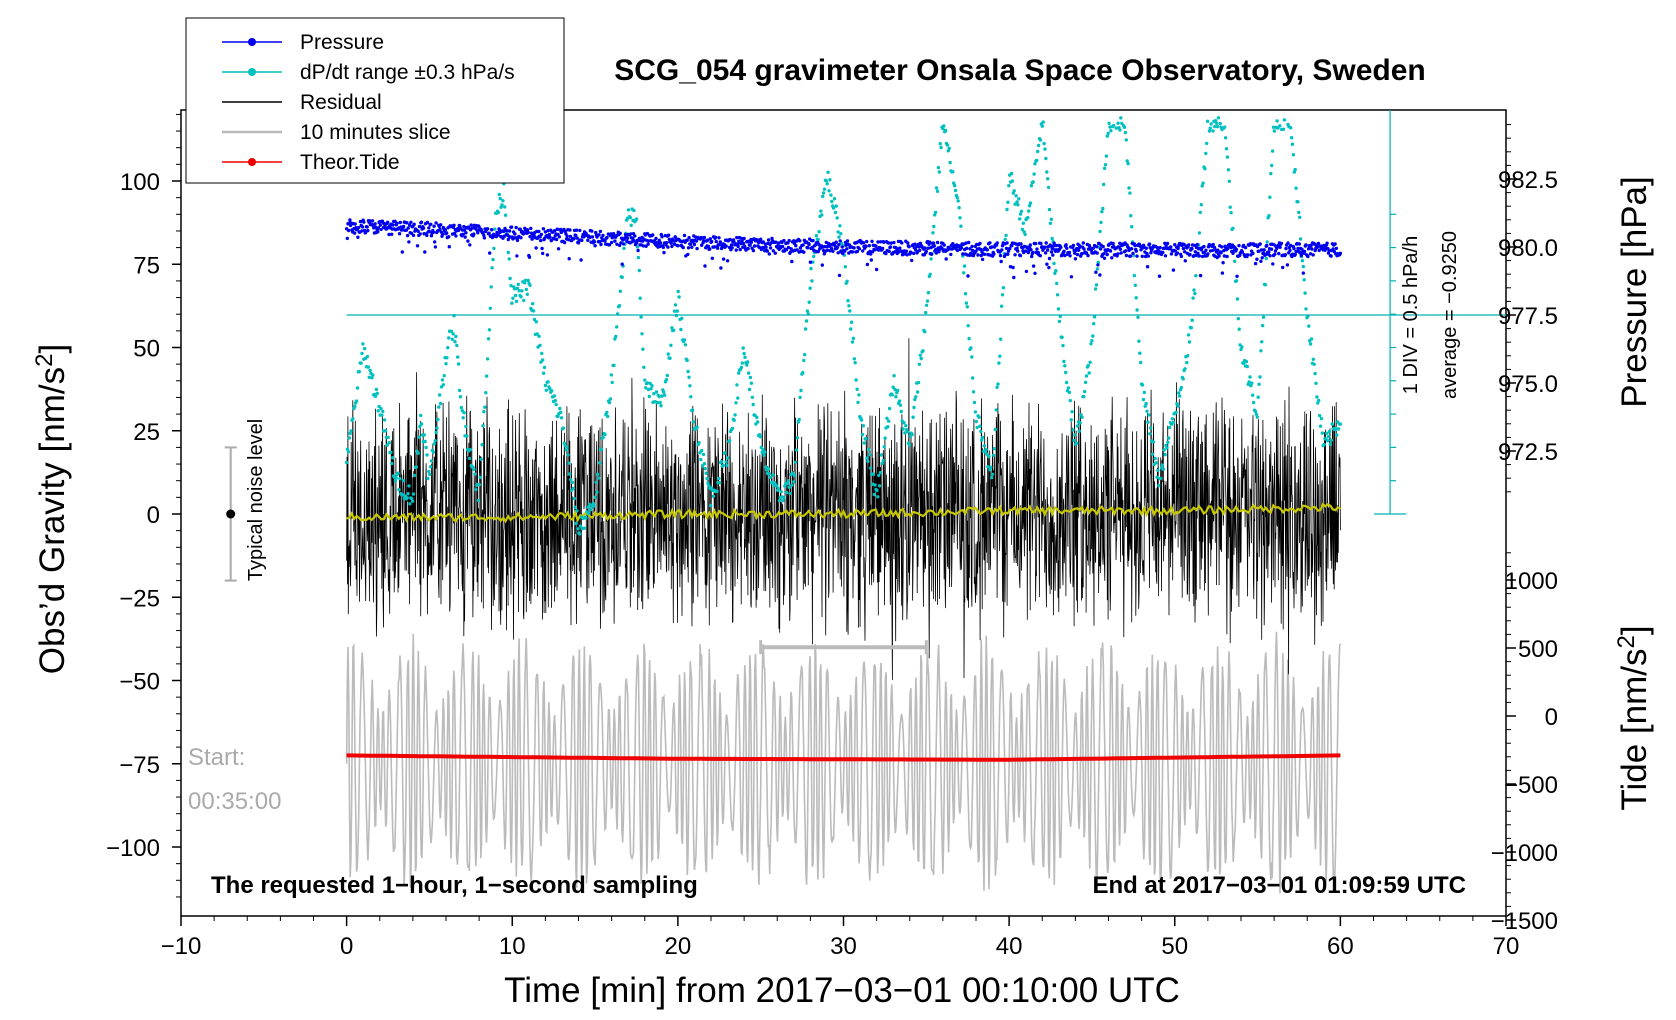  What do you see at coordinates (1524, 853) in the screenshot?
I see `tide-tick-label: −1000` at bounding box center [1524, 853].